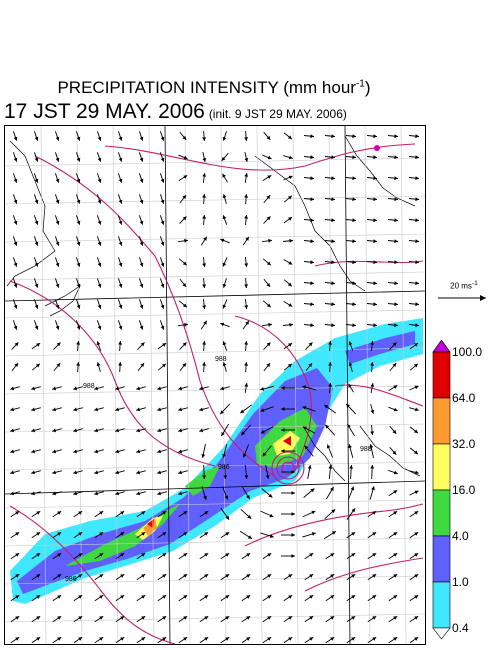 This screenshot has width=500, height=650. Describe the element at coordinates (221, 359) in the screenshot. I see `contour-label-1: 988` at that location.